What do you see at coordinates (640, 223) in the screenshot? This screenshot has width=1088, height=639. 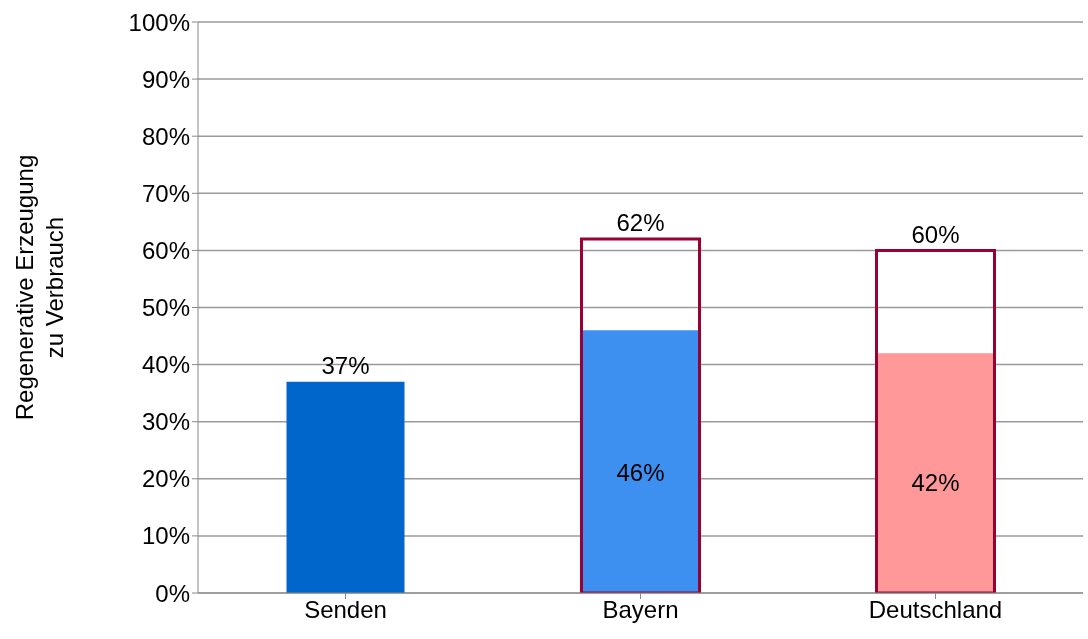 I see `data-label: 62%` at bounding box center [640, 223].